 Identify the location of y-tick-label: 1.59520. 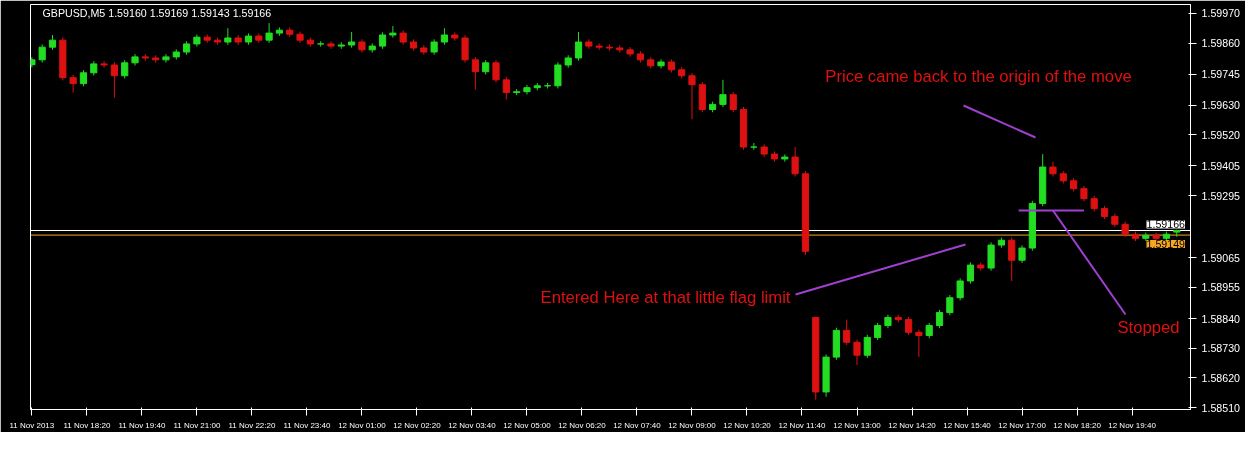
(1221, 134).